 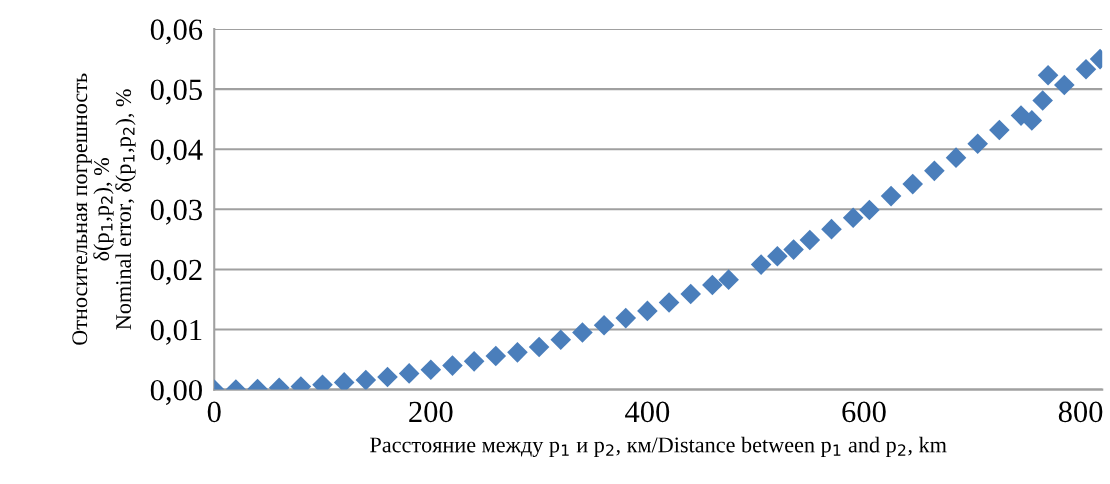 What do you see at coordinates (176, 272) in the screenshot?
I see `y-tick-label: 0,02` at bounding box center [176, 272].